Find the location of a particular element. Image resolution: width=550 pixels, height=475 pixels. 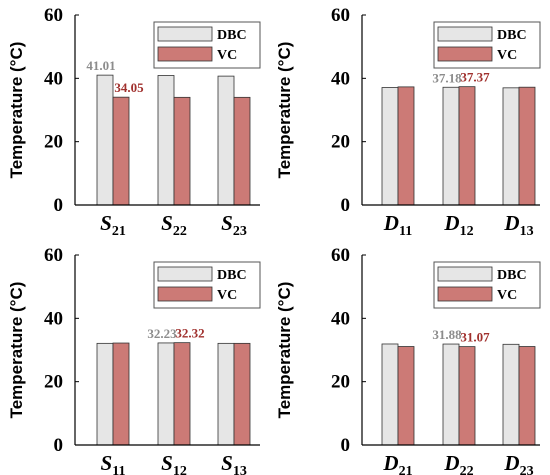

x-tick-label: S11 is located at coordinates (113, 463).